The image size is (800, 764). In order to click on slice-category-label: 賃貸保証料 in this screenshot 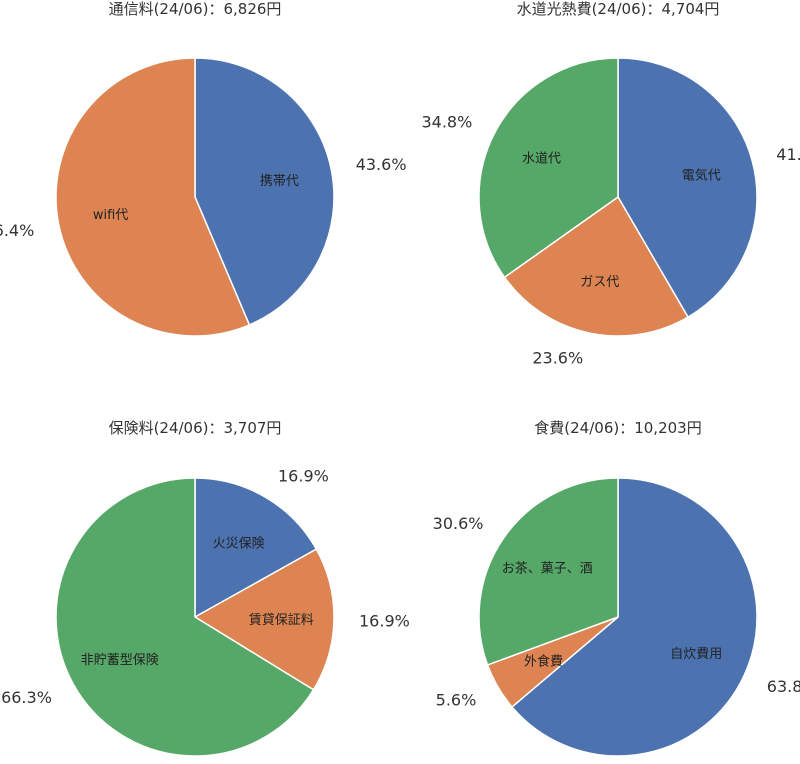, I will do `click(281, 620)`.